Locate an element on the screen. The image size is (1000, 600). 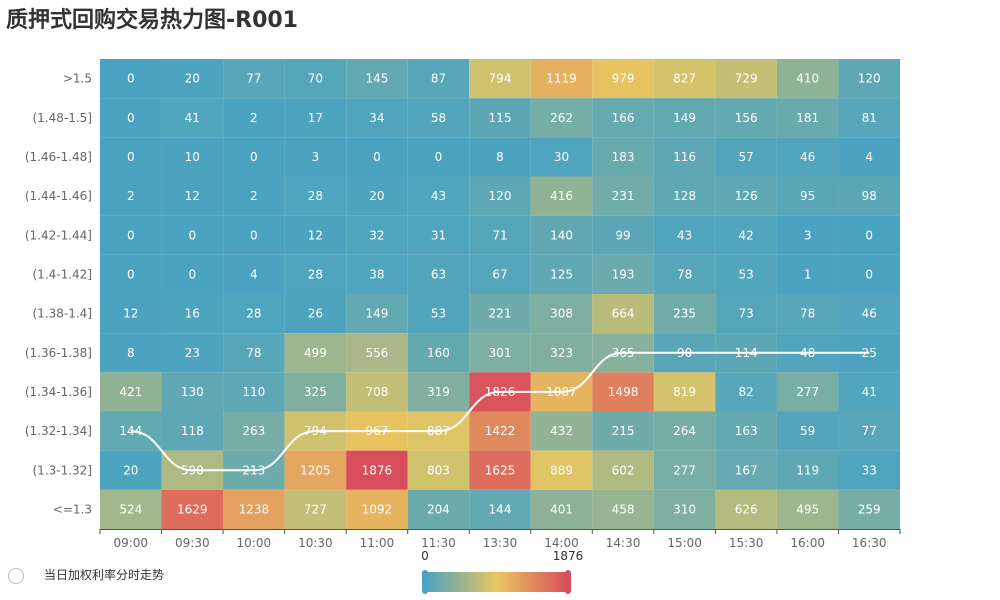
trend-legend: 当日加权利率分时走势 is located at coordinates (86, 575).